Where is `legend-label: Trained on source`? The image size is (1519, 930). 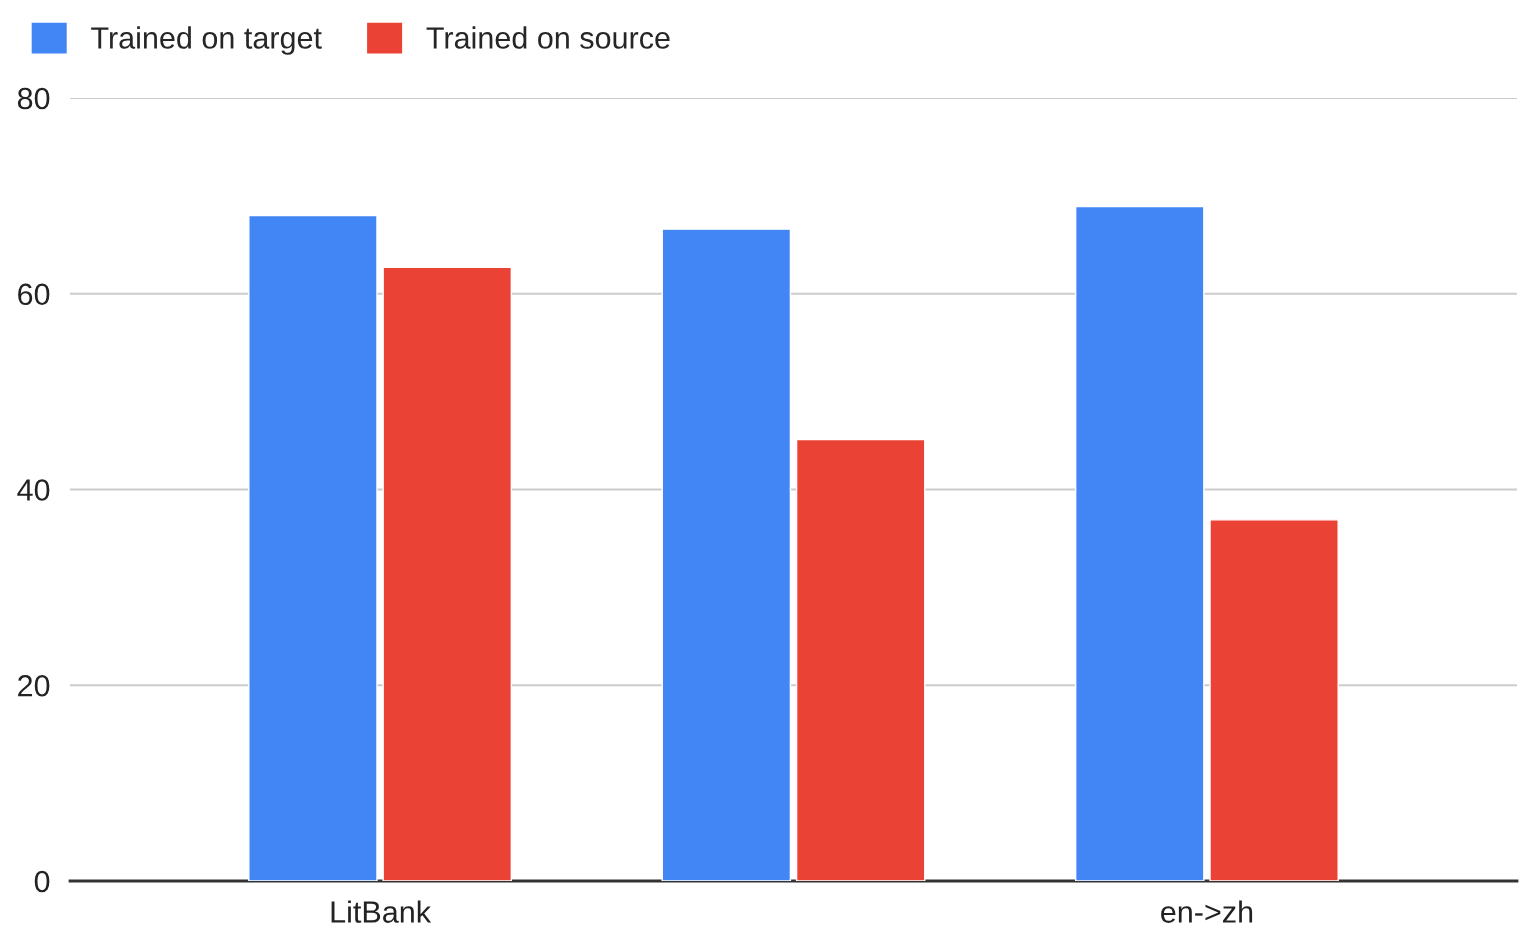 legend-label: Trained on source is located at coordinates (548, 37).